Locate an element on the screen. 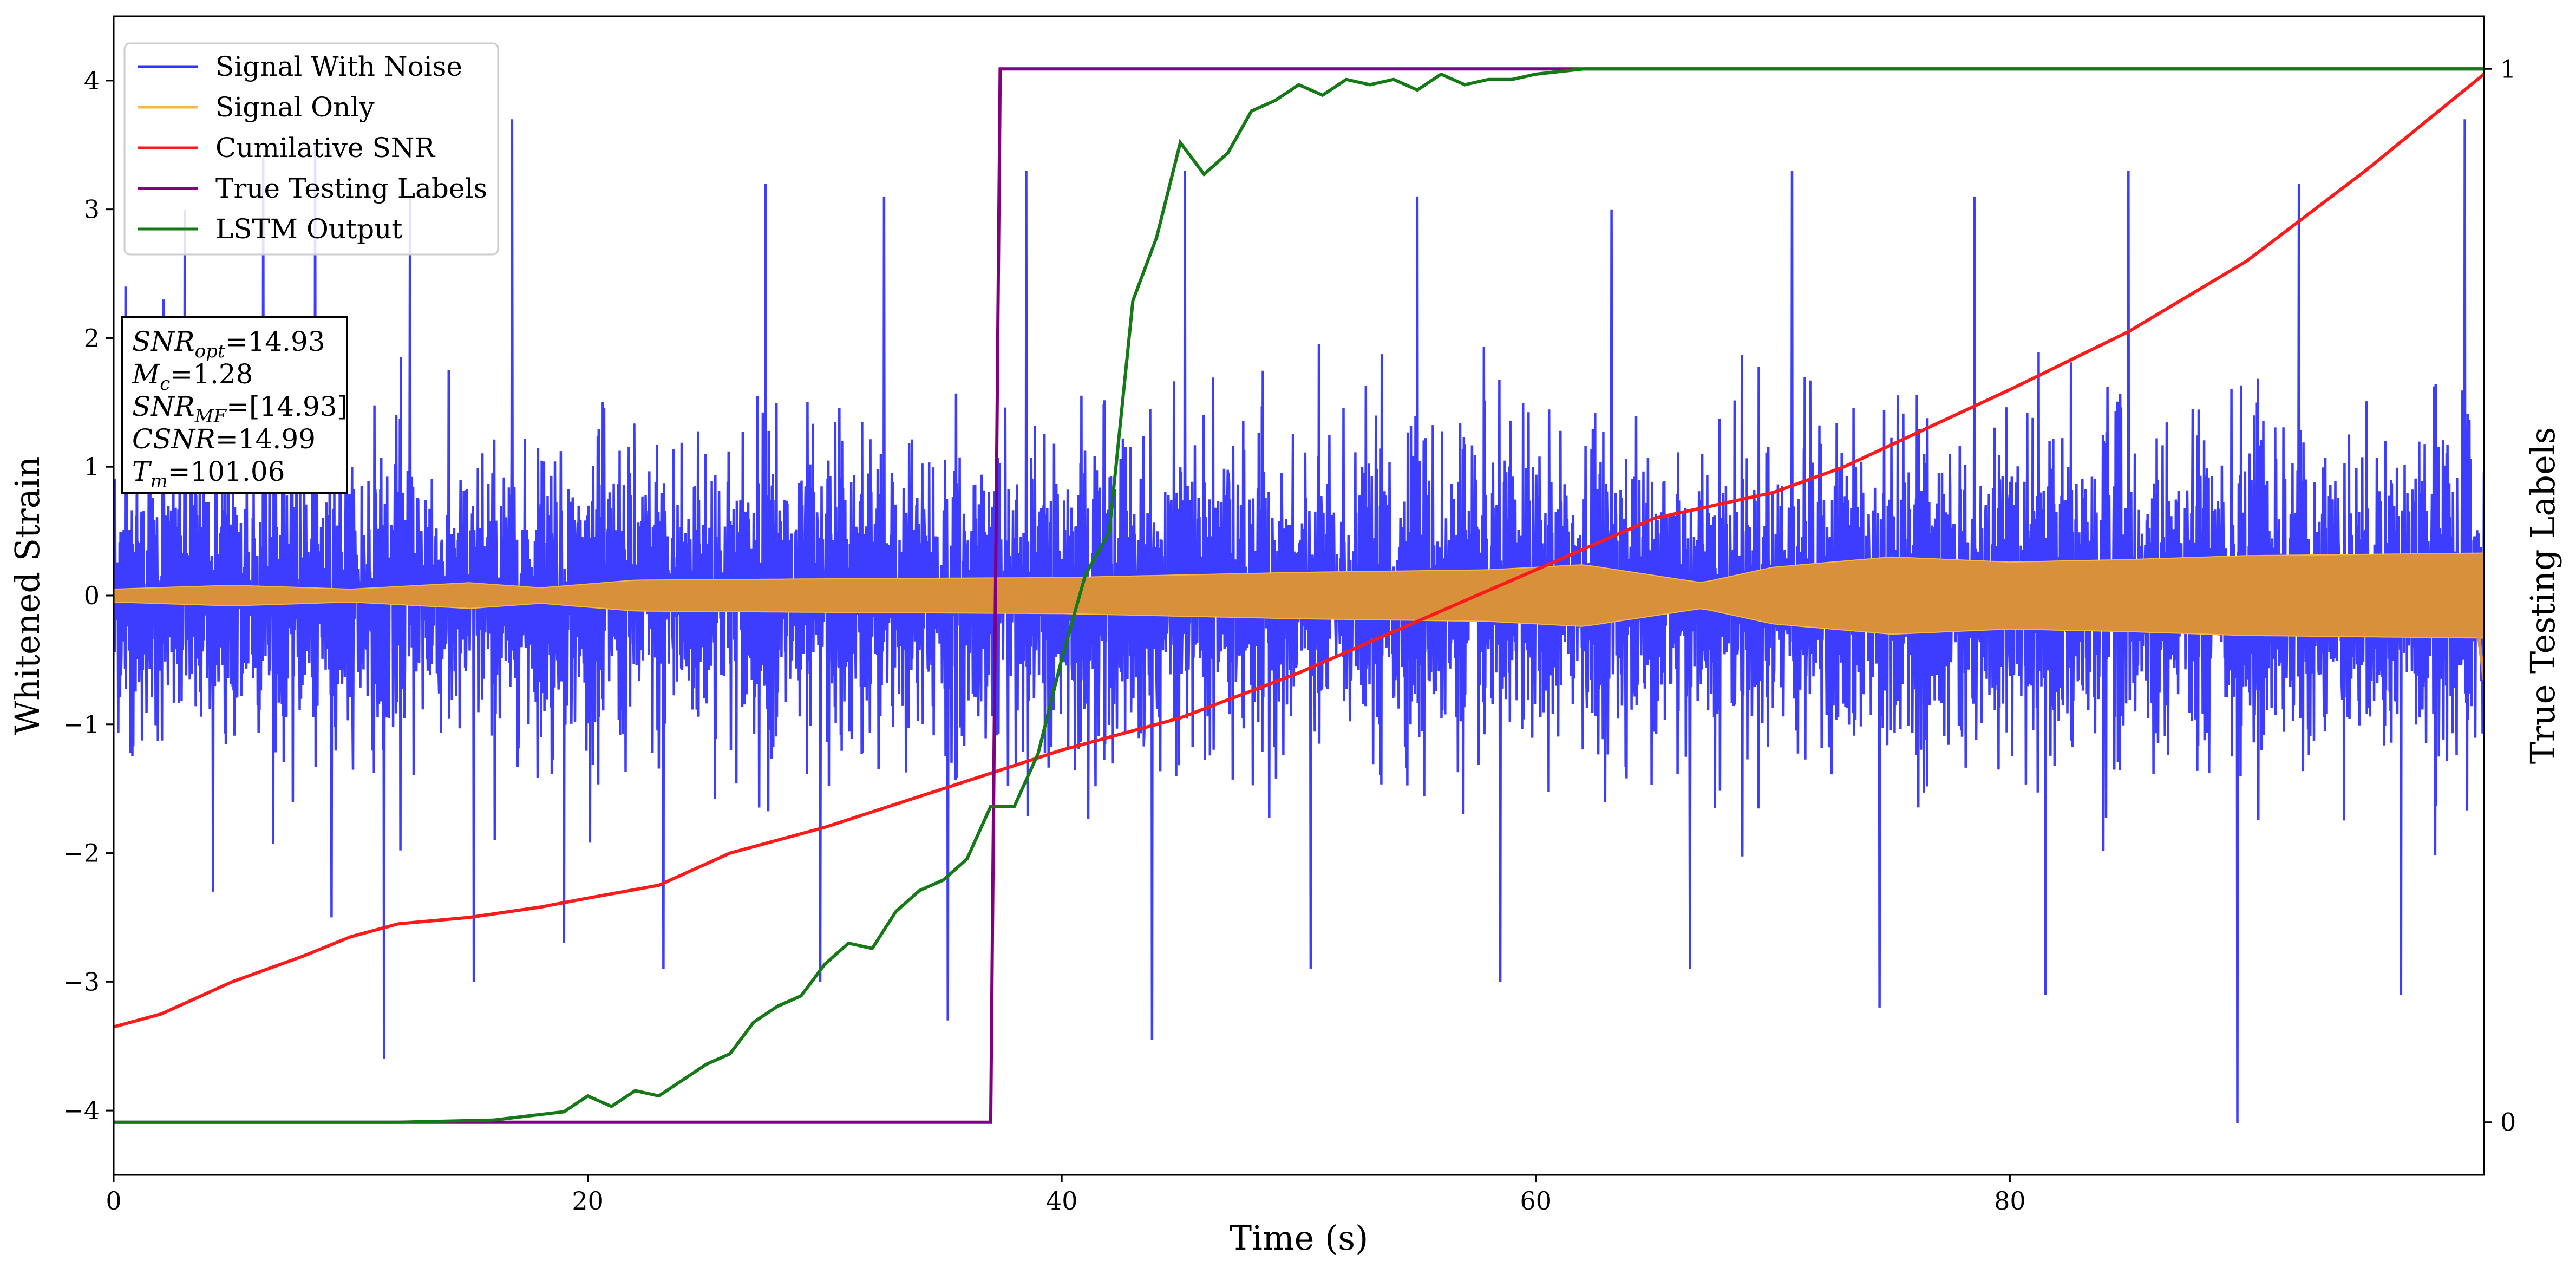  legend-label-signal-with-noise: Signal With Noise is located at coordinates (338, 66).